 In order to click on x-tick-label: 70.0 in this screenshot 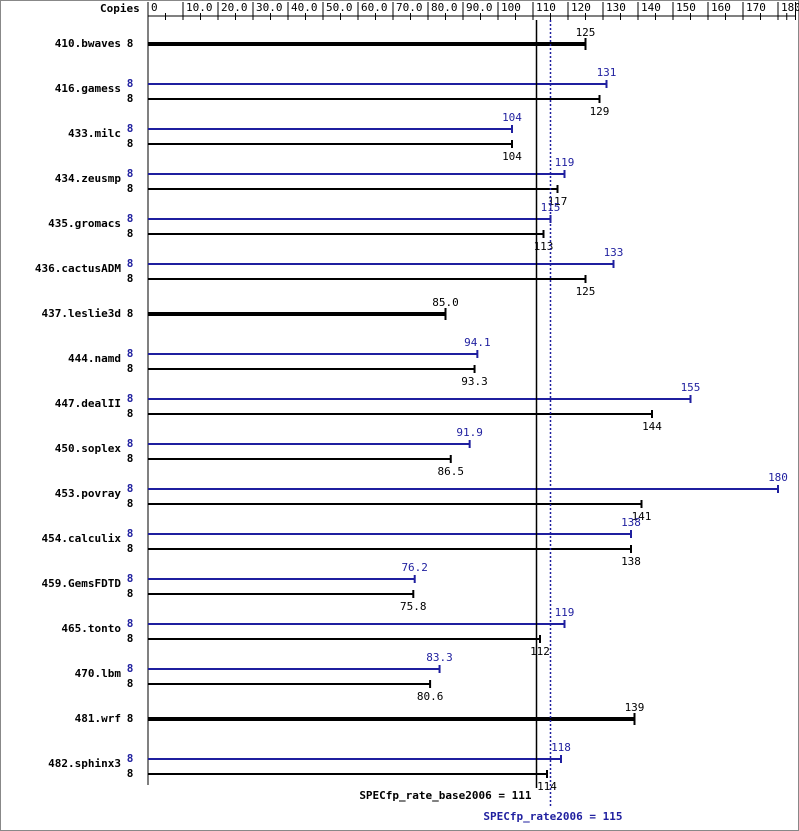, I will do `click(409, 7)`.